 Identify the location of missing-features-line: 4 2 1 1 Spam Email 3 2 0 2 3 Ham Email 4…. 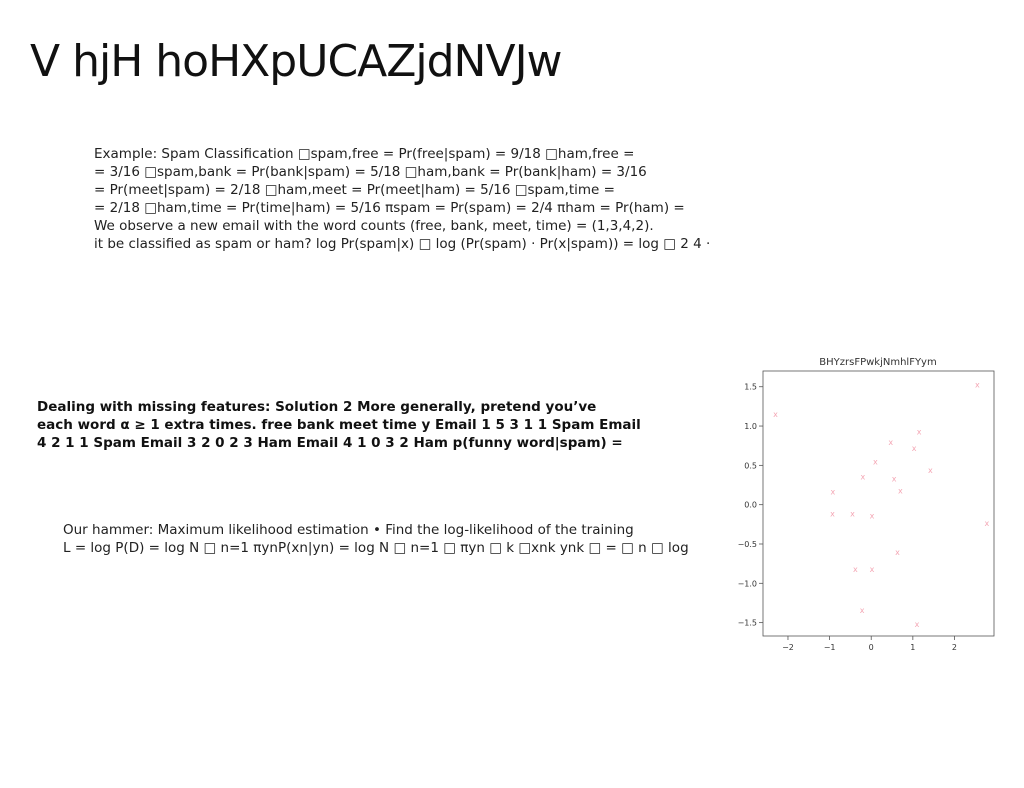
(330, 443).